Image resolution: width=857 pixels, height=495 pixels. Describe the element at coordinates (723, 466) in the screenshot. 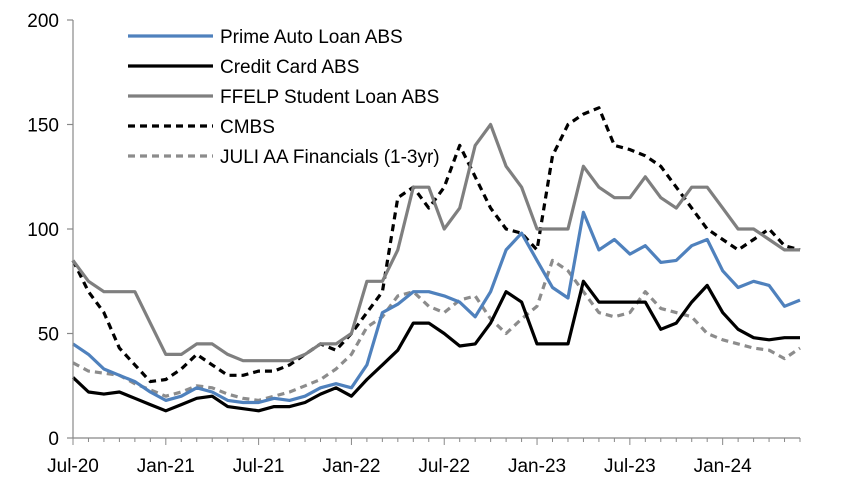

I see `x-tick-label: Jan-24` at that location.